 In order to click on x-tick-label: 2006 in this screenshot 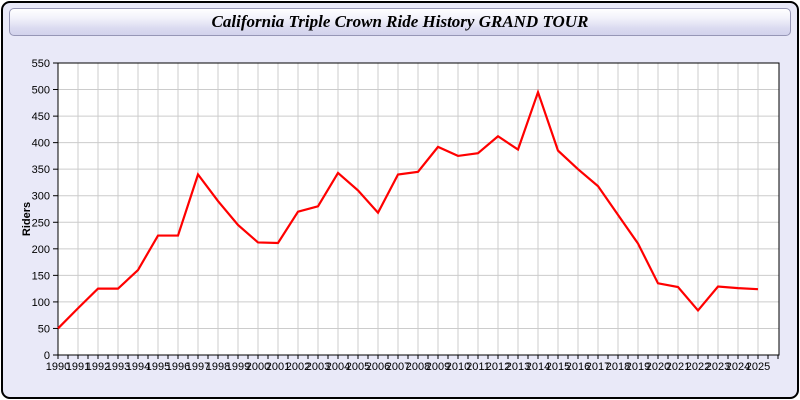, I will do `click(378, 367)`.